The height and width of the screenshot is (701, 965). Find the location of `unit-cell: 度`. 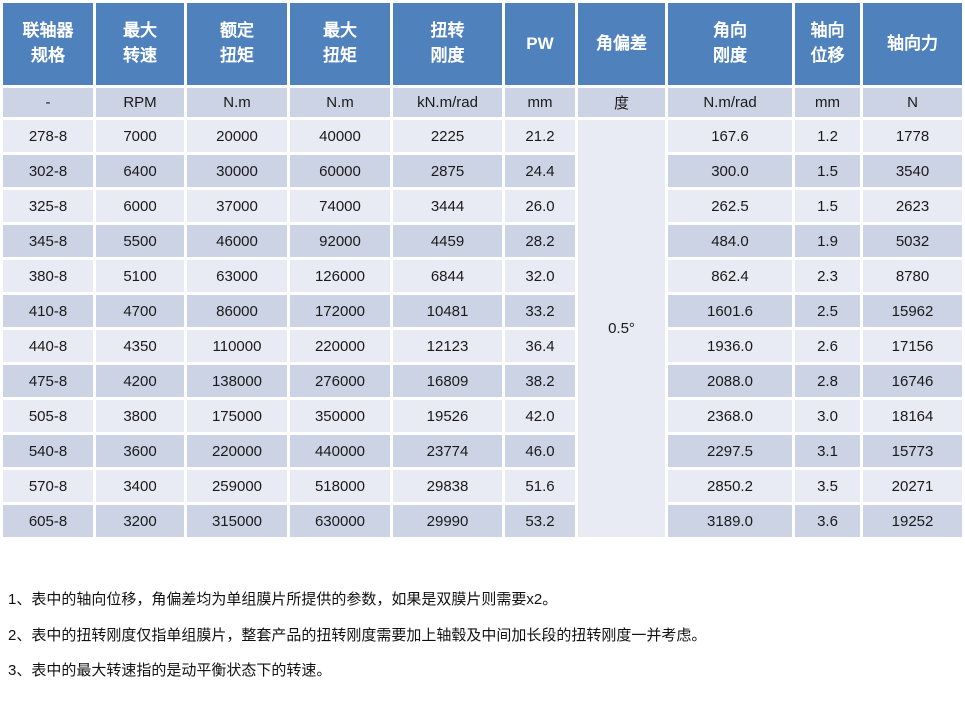

unit-cell: 度 is located at coordinates (621, 102).